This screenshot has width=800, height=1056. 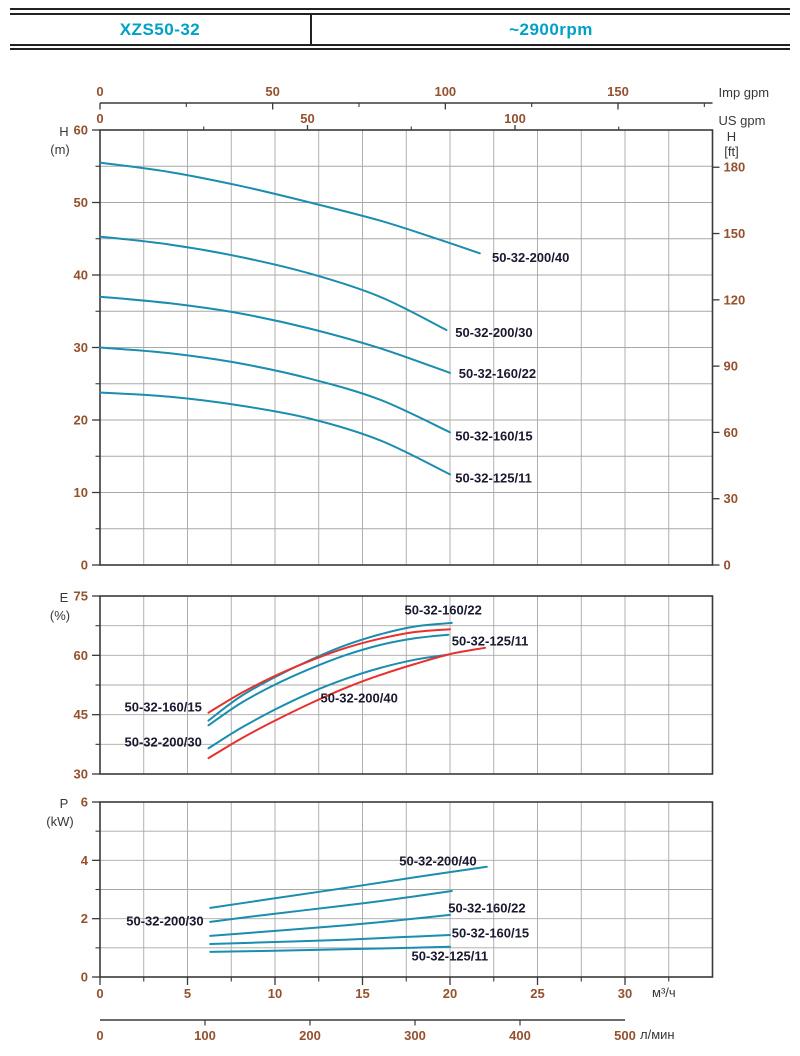 What do you see at coordinates (64, 803) in the screenshot?
I see `y-axis-unit-label: P` at bounding box center [64, 803].